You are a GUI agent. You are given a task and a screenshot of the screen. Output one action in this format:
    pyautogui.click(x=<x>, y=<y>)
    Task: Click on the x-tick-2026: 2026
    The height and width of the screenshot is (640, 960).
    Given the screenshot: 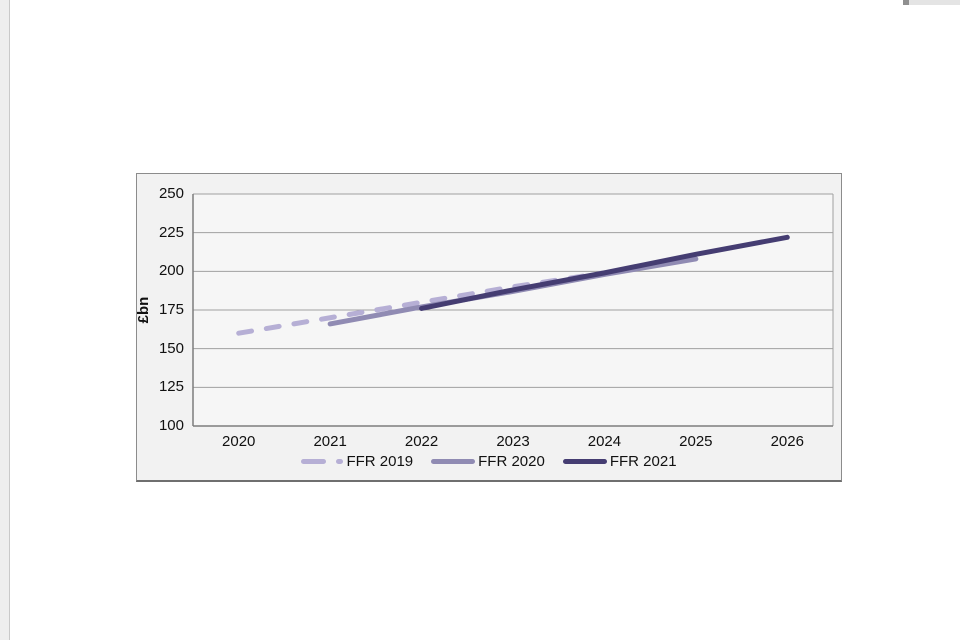 What is the action you would take?
    pyautogui.click(x=787, y=441)
    